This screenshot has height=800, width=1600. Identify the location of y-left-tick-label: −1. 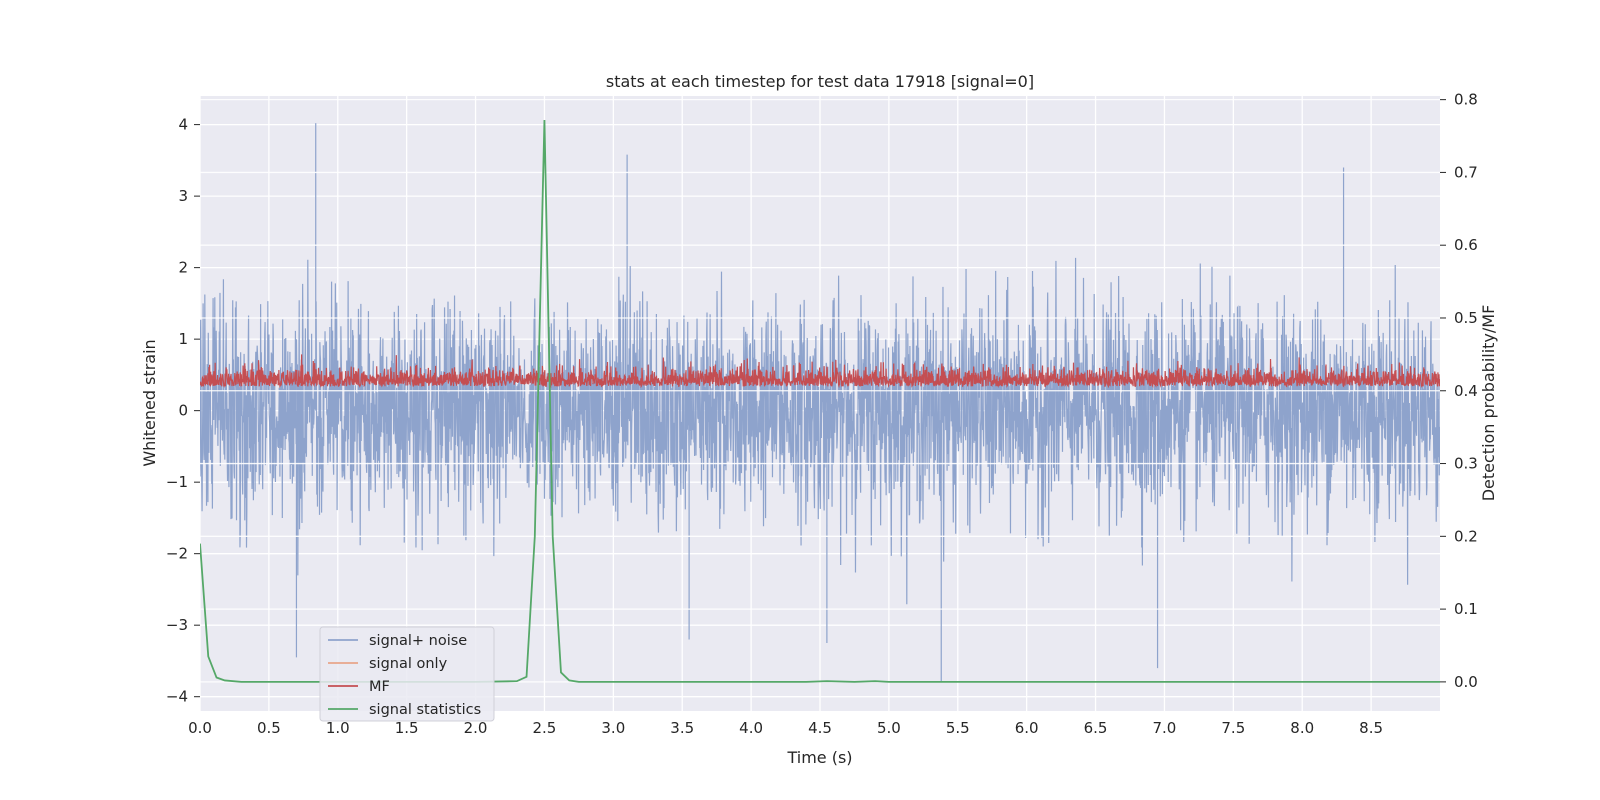
(177, 482).